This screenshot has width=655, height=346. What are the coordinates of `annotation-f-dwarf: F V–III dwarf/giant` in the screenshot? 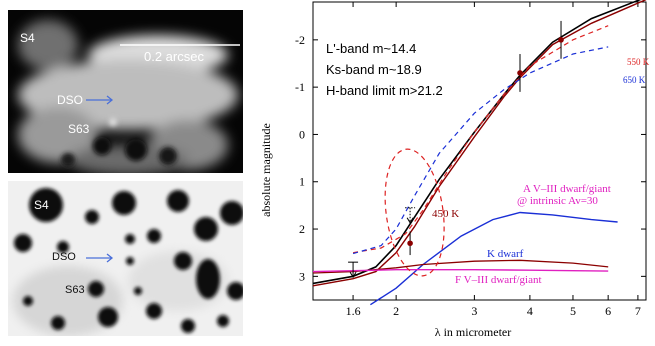 It's located at (498, 280).